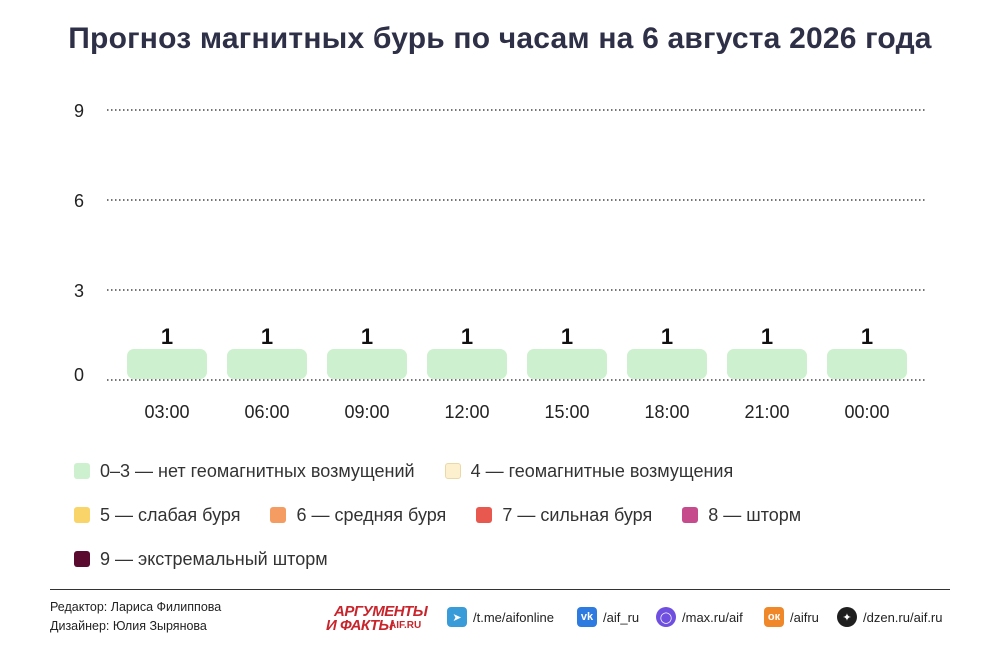  What do you see at coordinates (903, 617) in the screenshot?
I see `social-link: /dzen.ru/aif.ru` at bounding box center [903, 617].